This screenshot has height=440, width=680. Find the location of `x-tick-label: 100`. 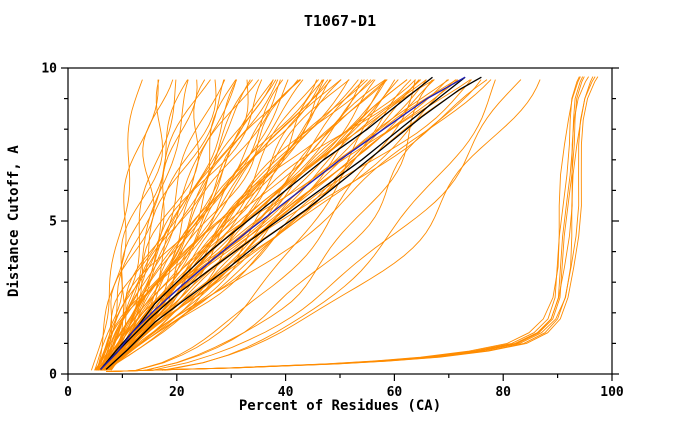

x-tick-label: 100 is located at coordinates (612, 392).